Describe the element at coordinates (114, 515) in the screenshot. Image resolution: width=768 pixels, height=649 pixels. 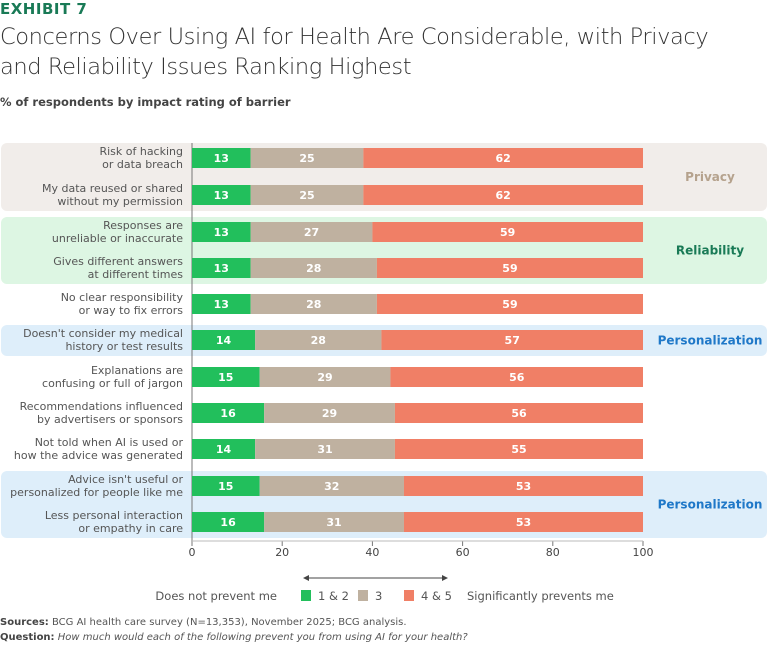
I see `category-label: Less personal interaction` at that location.